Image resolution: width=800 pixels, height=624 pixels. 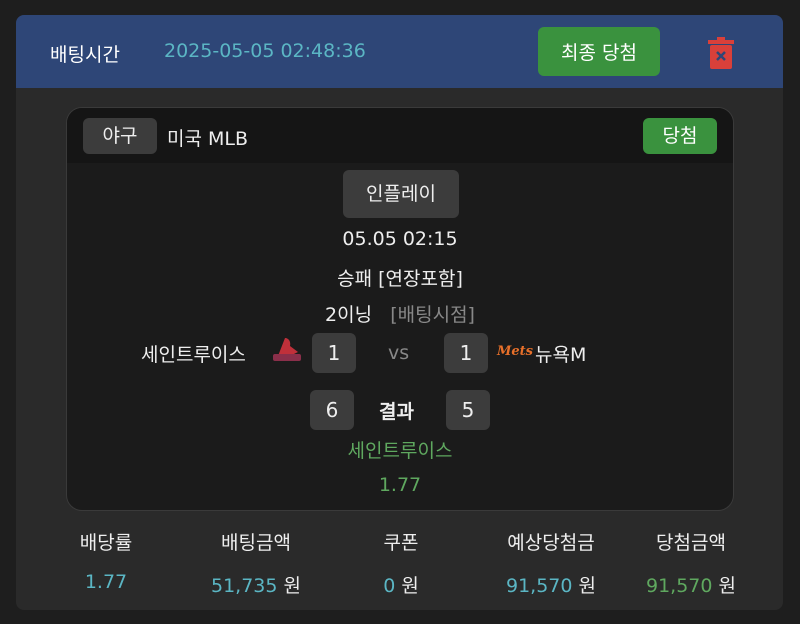 I want to click on pick-odds: 1.77, so click(x=400, y=485).